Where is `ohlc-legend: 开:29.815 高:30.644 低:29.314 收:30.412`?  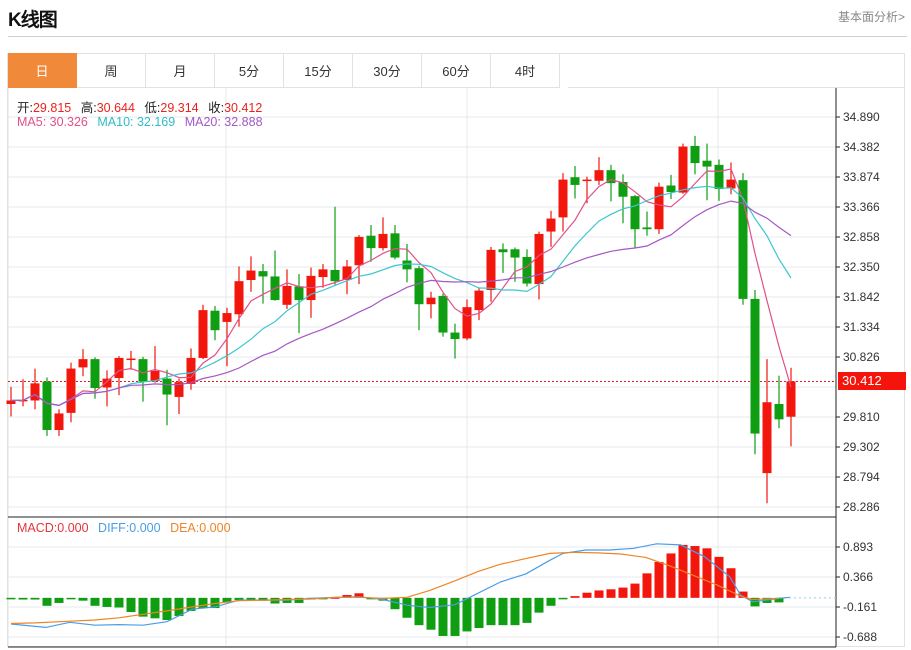
ohlc-legend: 开:29.815 高:30.644 低:29.314 收:30.412 is located at coordinates (142, 106).